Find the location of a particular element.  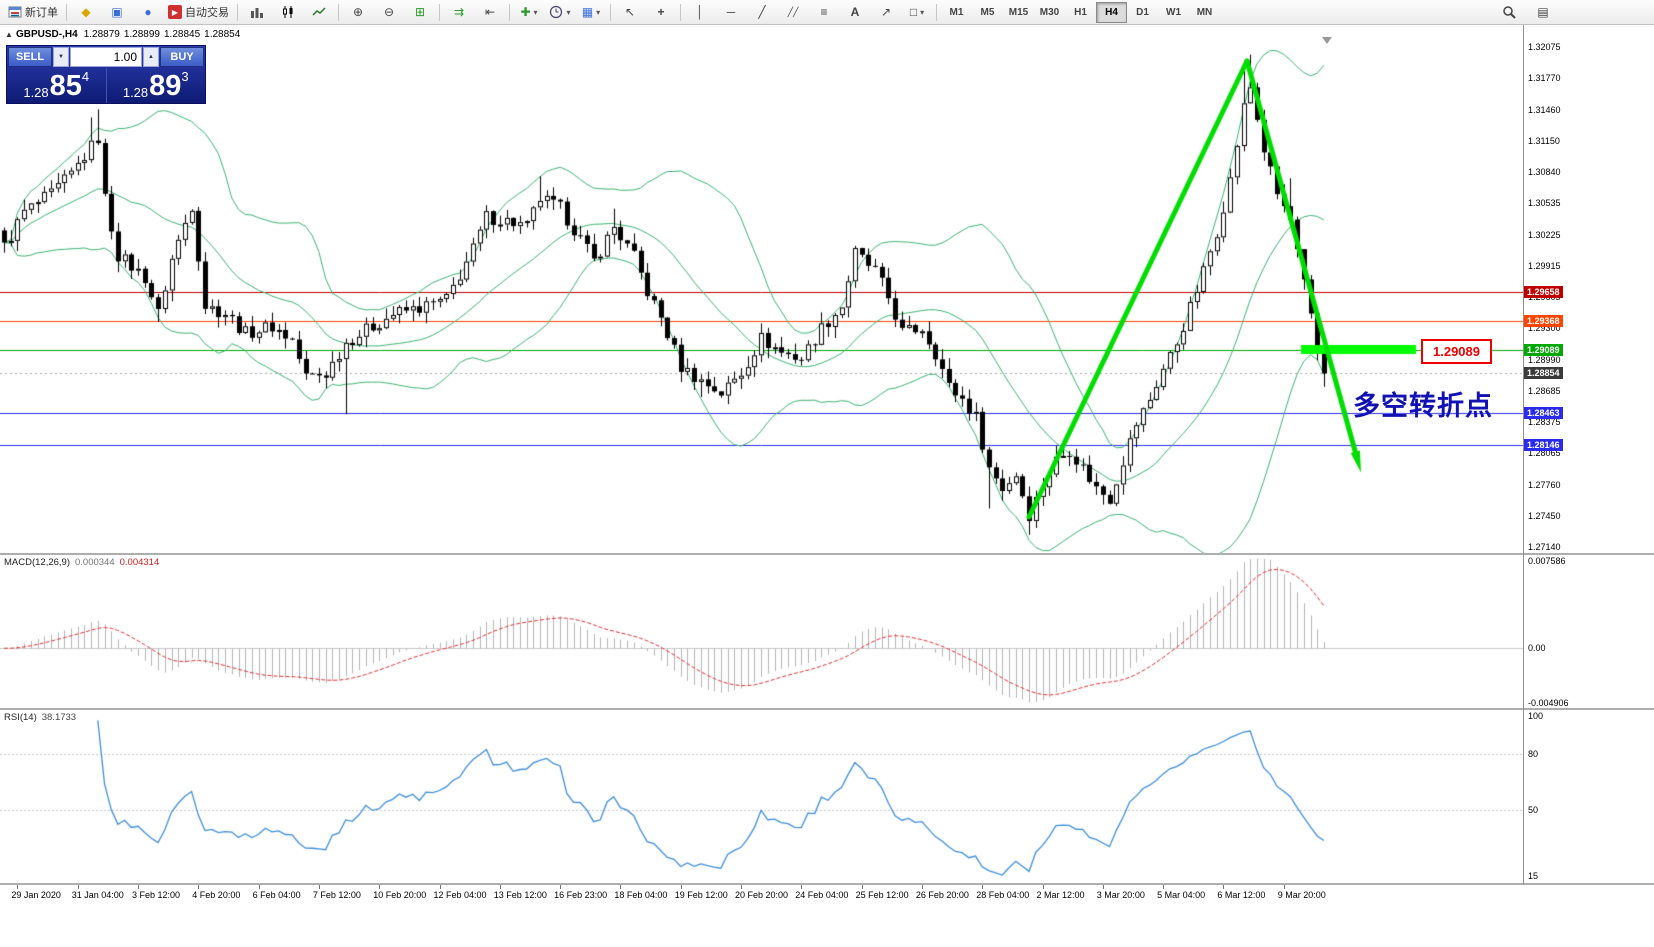

macd-name: MACD(12,26,9) is located at coordinates (37, 562).